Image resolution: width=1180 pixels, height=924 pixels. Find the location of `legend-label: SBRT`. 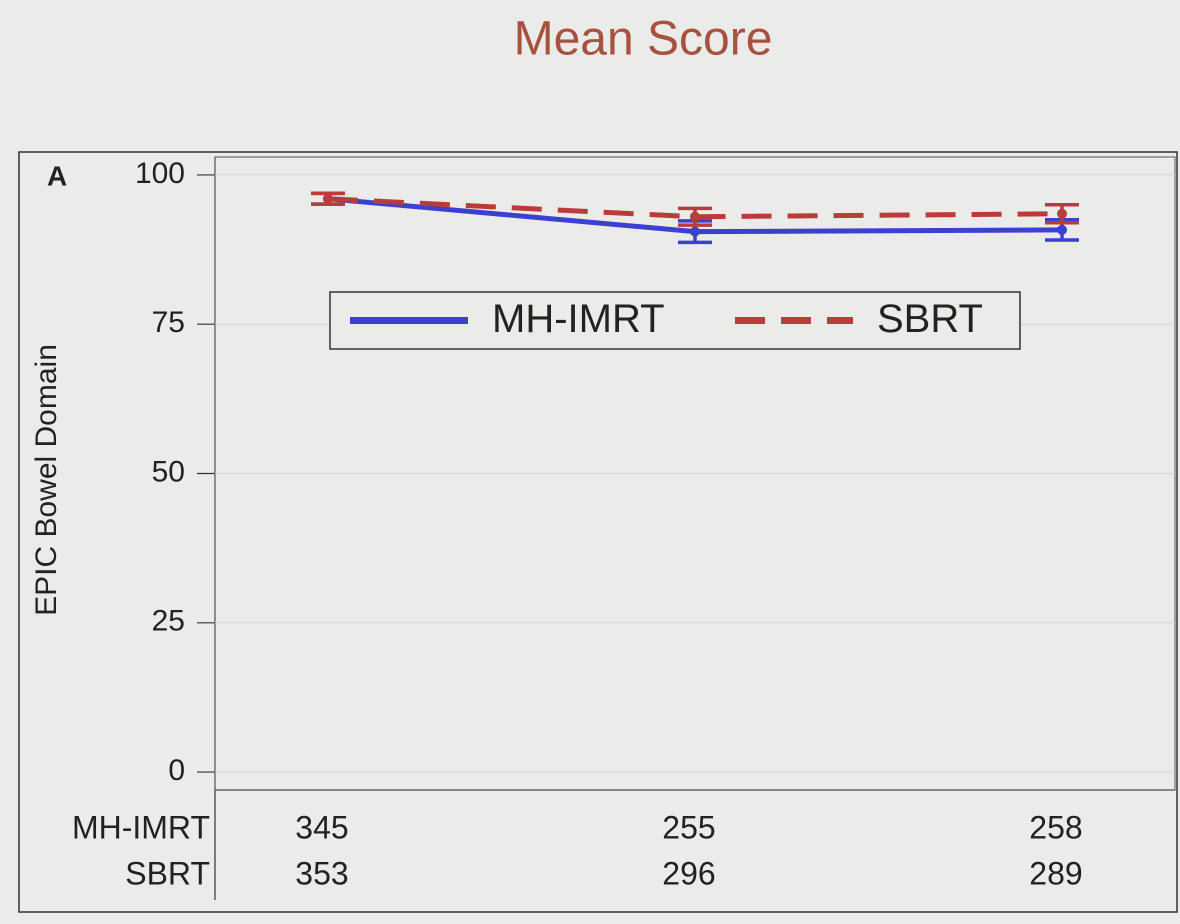

legend-label: SBRT is located at coordinates (930, 319).